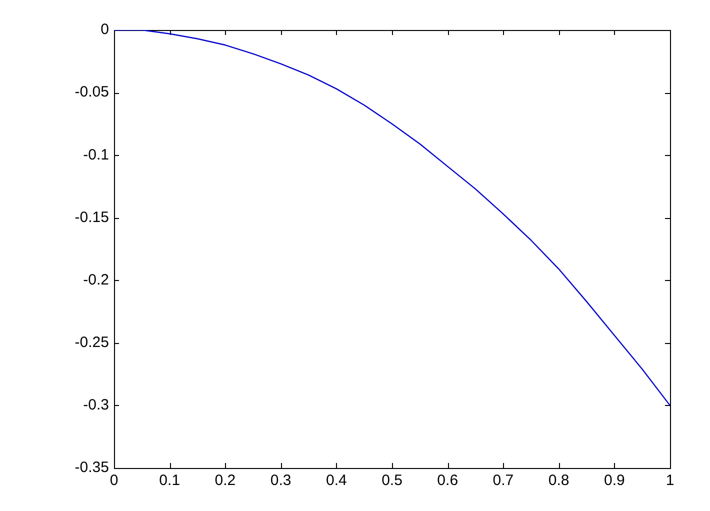  Describe the element at coordinates (447, 481) in the screenshot. I see `x-tick-label: 0.6` at that location.